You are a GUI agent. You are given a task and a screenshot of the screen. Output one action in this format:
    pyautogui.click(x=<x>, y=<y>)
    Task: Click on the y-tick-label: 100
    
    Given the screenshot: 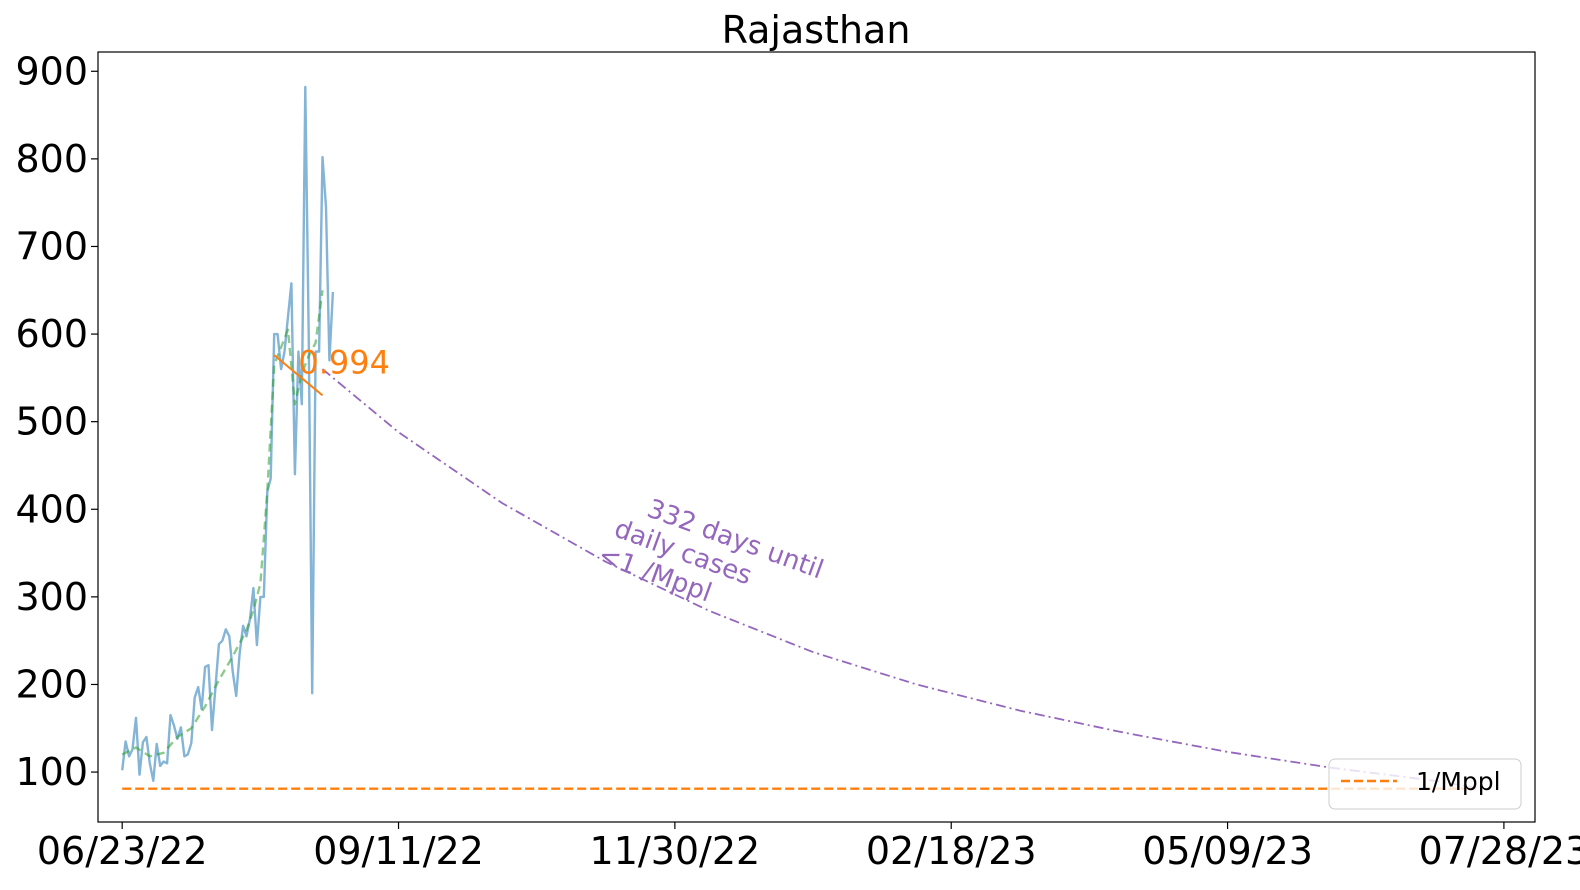 What is the action you would take?
    pyautogui.click(x=51, y=772)
    